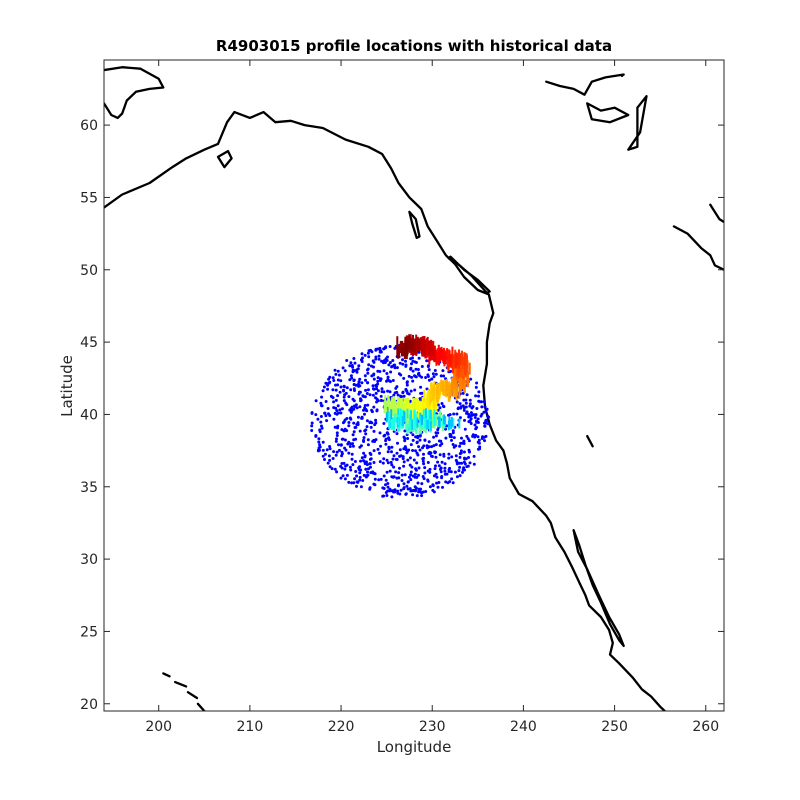 This screenshot has width=800, height=800. What do you see at coordinates (89, 632) in the screenshot?
I see `y-tick-label: 25` at bounding box center [89, 632].